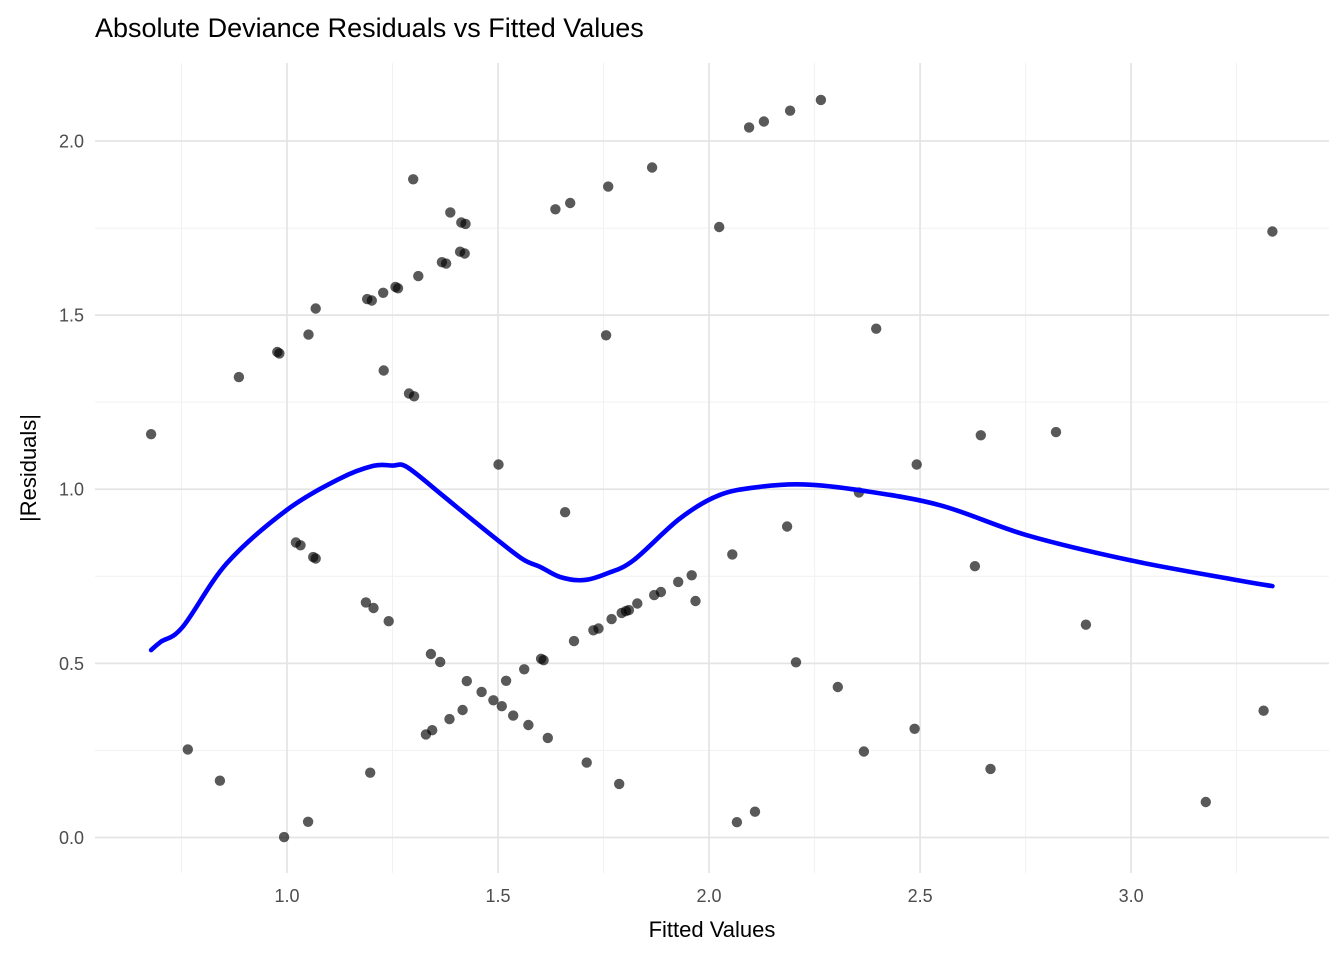  Describe the element at coordinates (1131, 896) in the screenshot. I see `x-tick-label: 3.0` at that location.